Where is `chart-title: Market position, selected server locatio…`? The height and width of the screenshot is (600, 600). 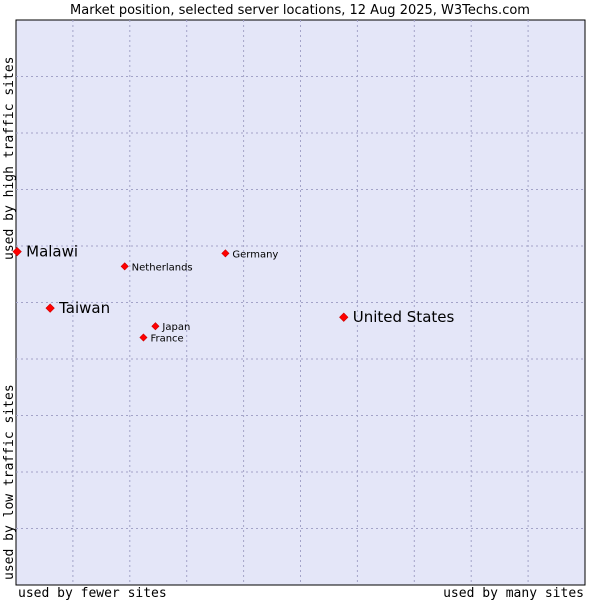 chart-title: Market position, selected server locatio… is located at coordinates (300, 10).